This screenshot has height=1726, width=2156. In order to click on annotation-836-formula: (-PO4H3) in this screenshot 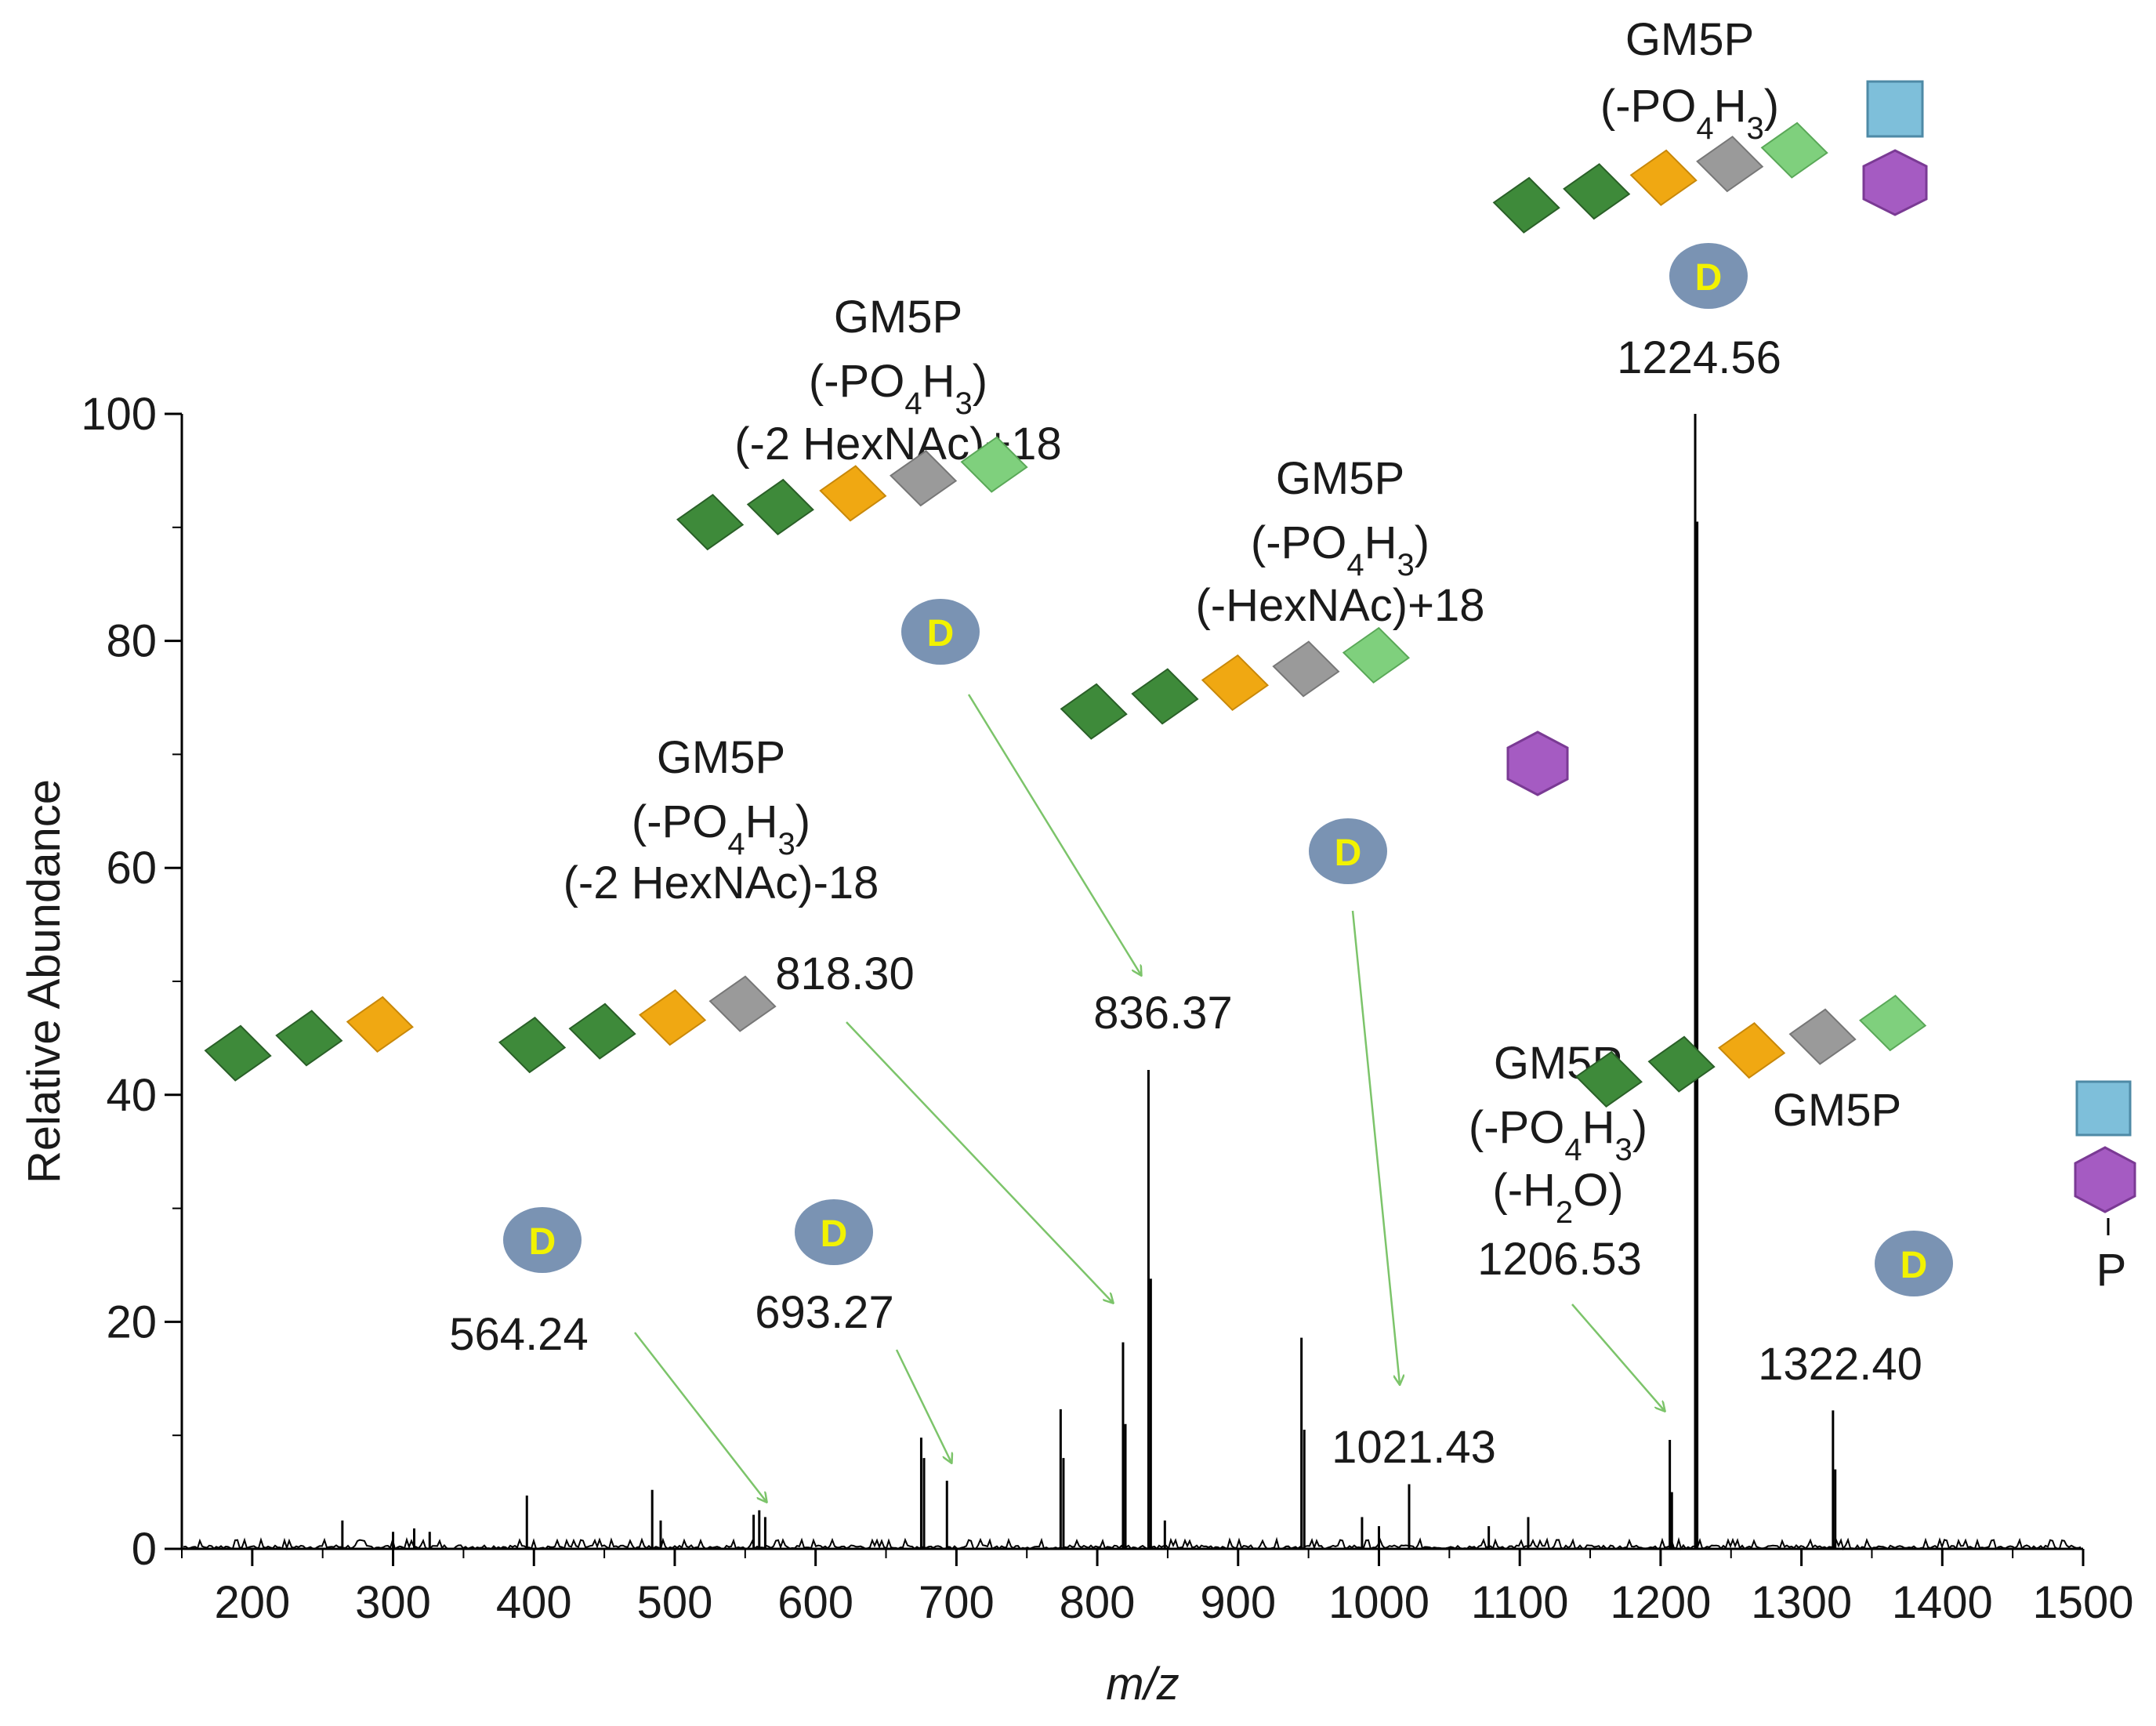, I will do `click(898, 388)`.